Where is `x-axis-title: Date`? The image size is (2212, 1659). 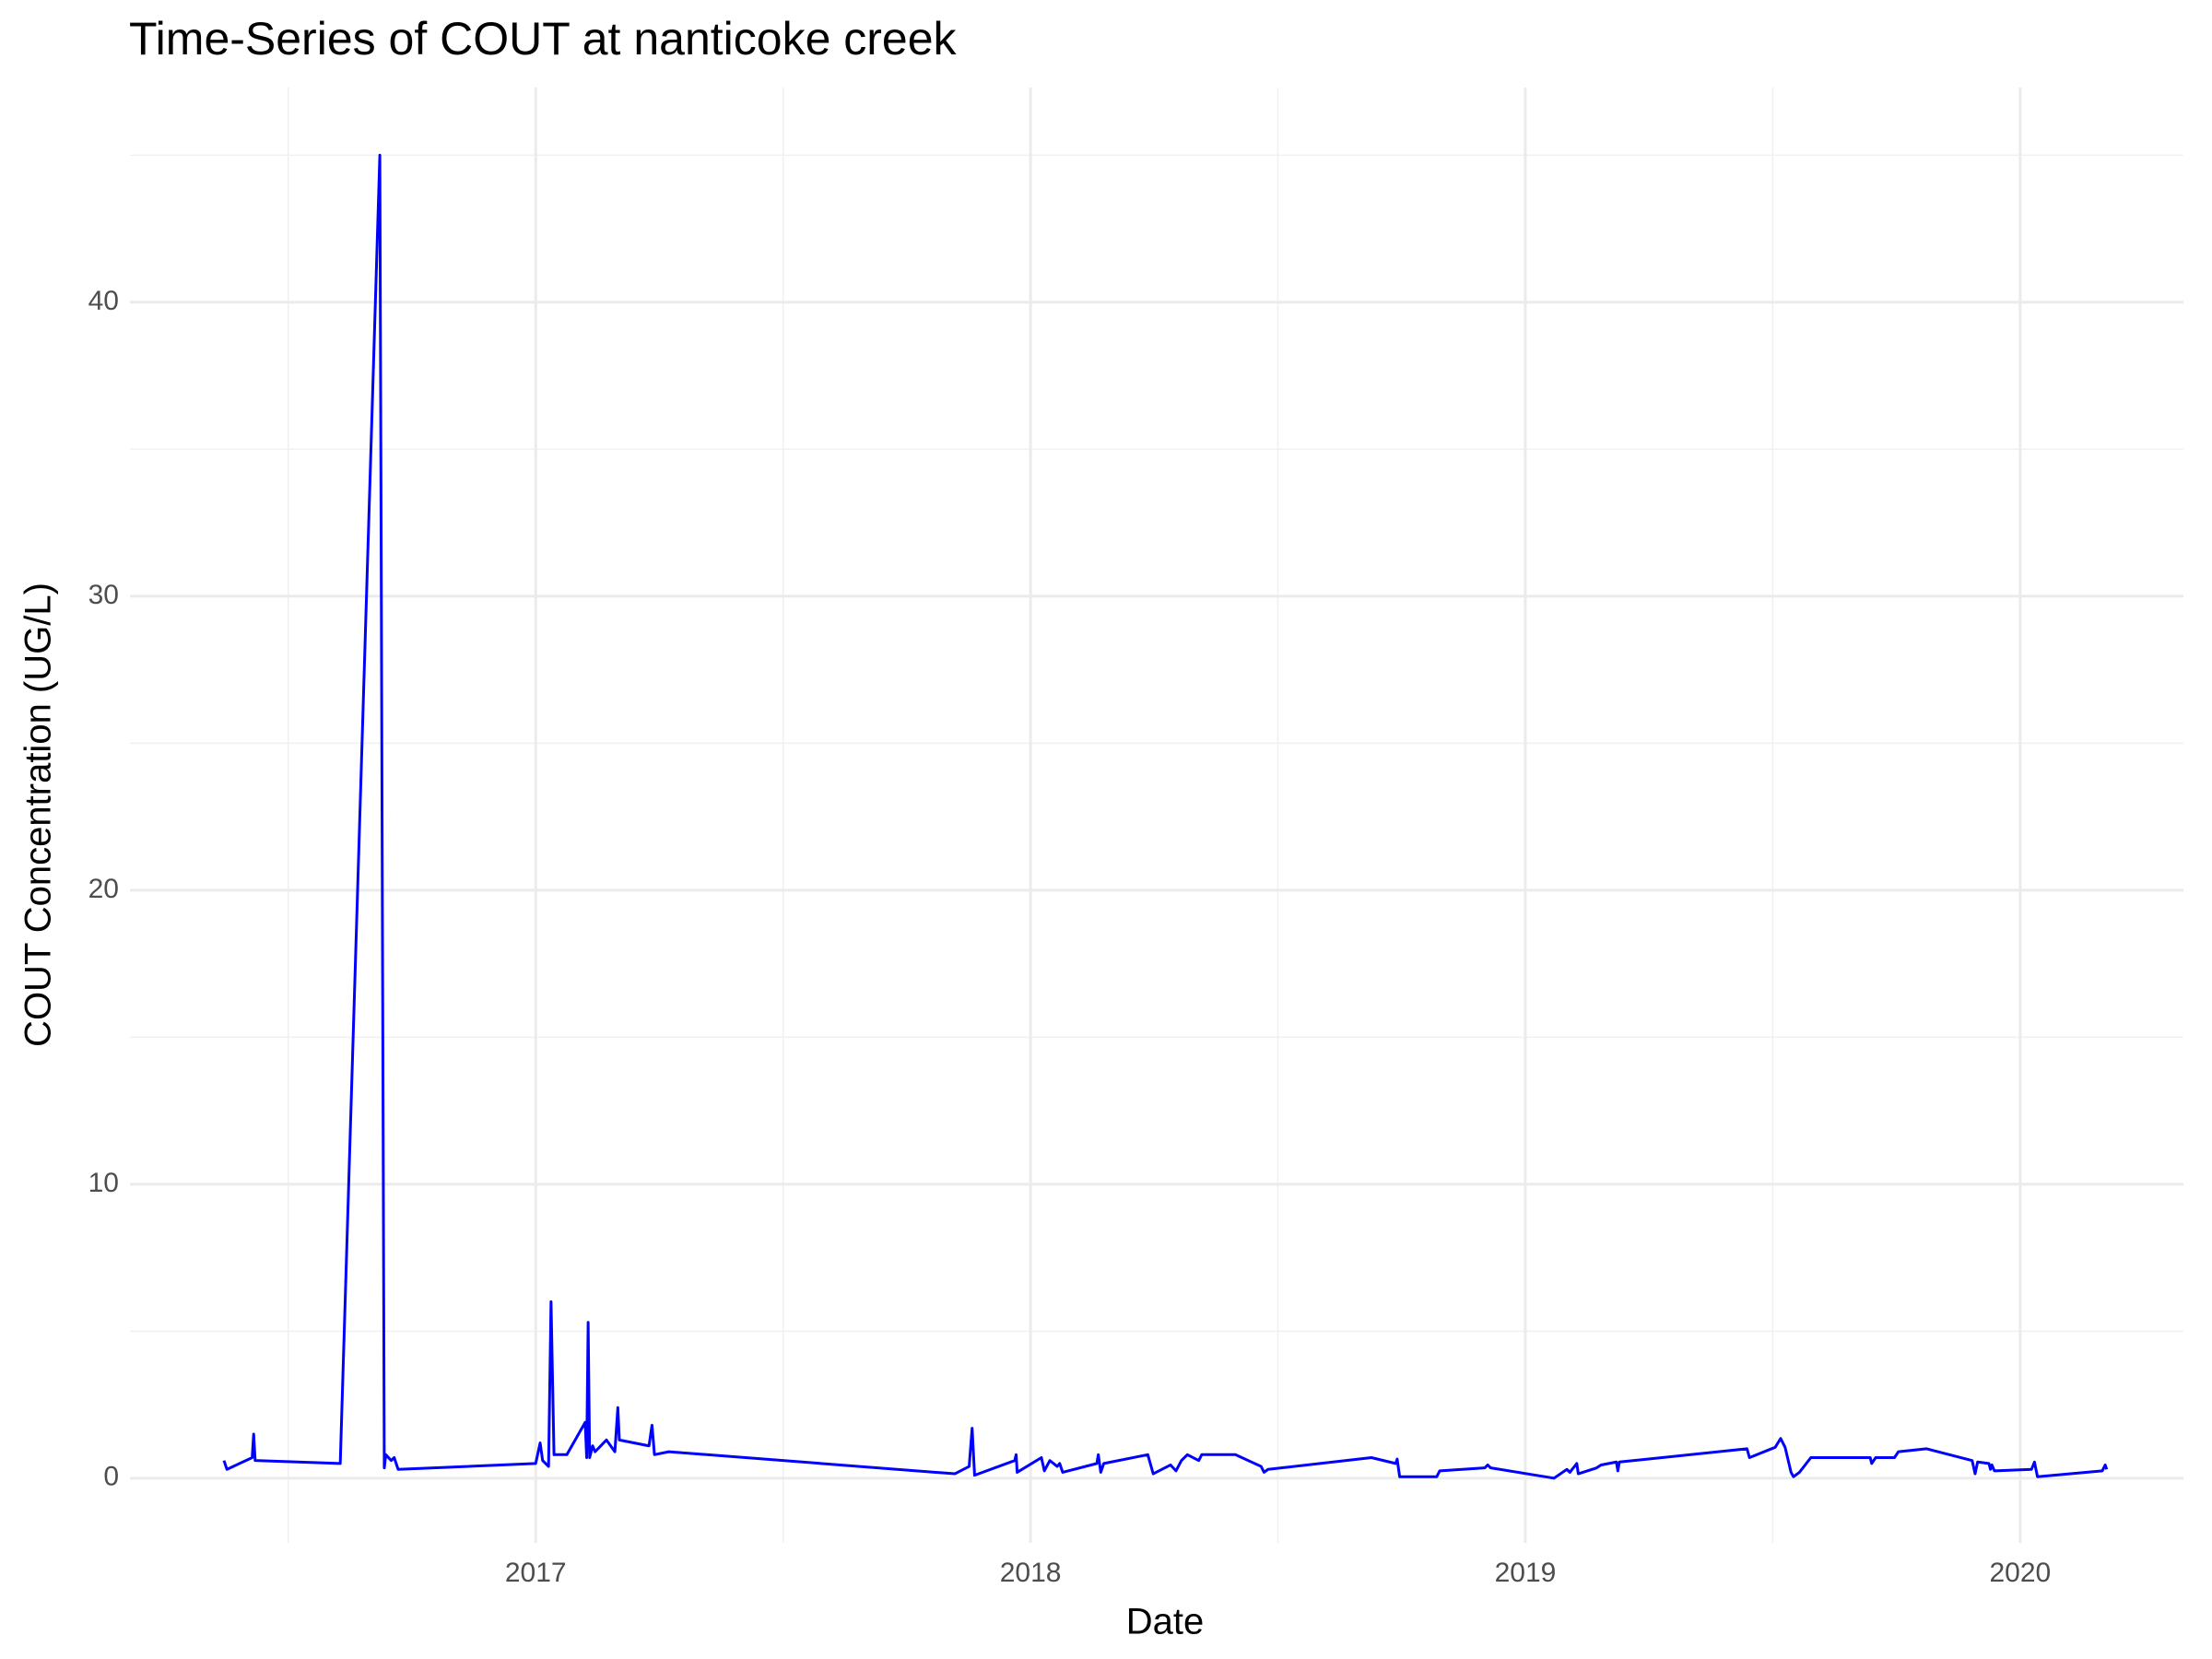
x-axis-title: Date is located at coordinates (1165, 1622).